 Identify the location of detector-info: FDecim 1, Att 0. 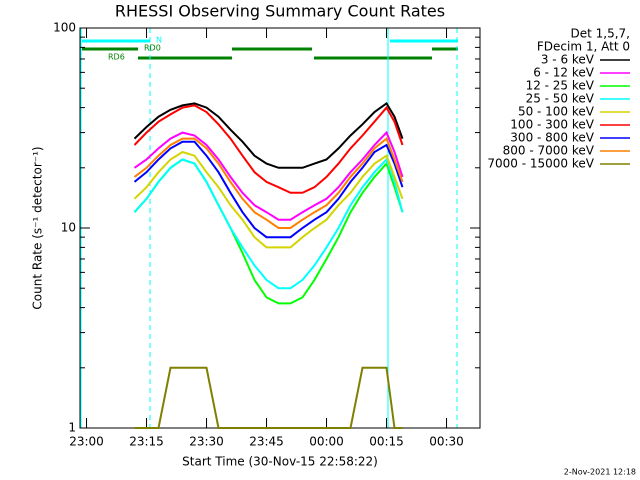
(583, 47).